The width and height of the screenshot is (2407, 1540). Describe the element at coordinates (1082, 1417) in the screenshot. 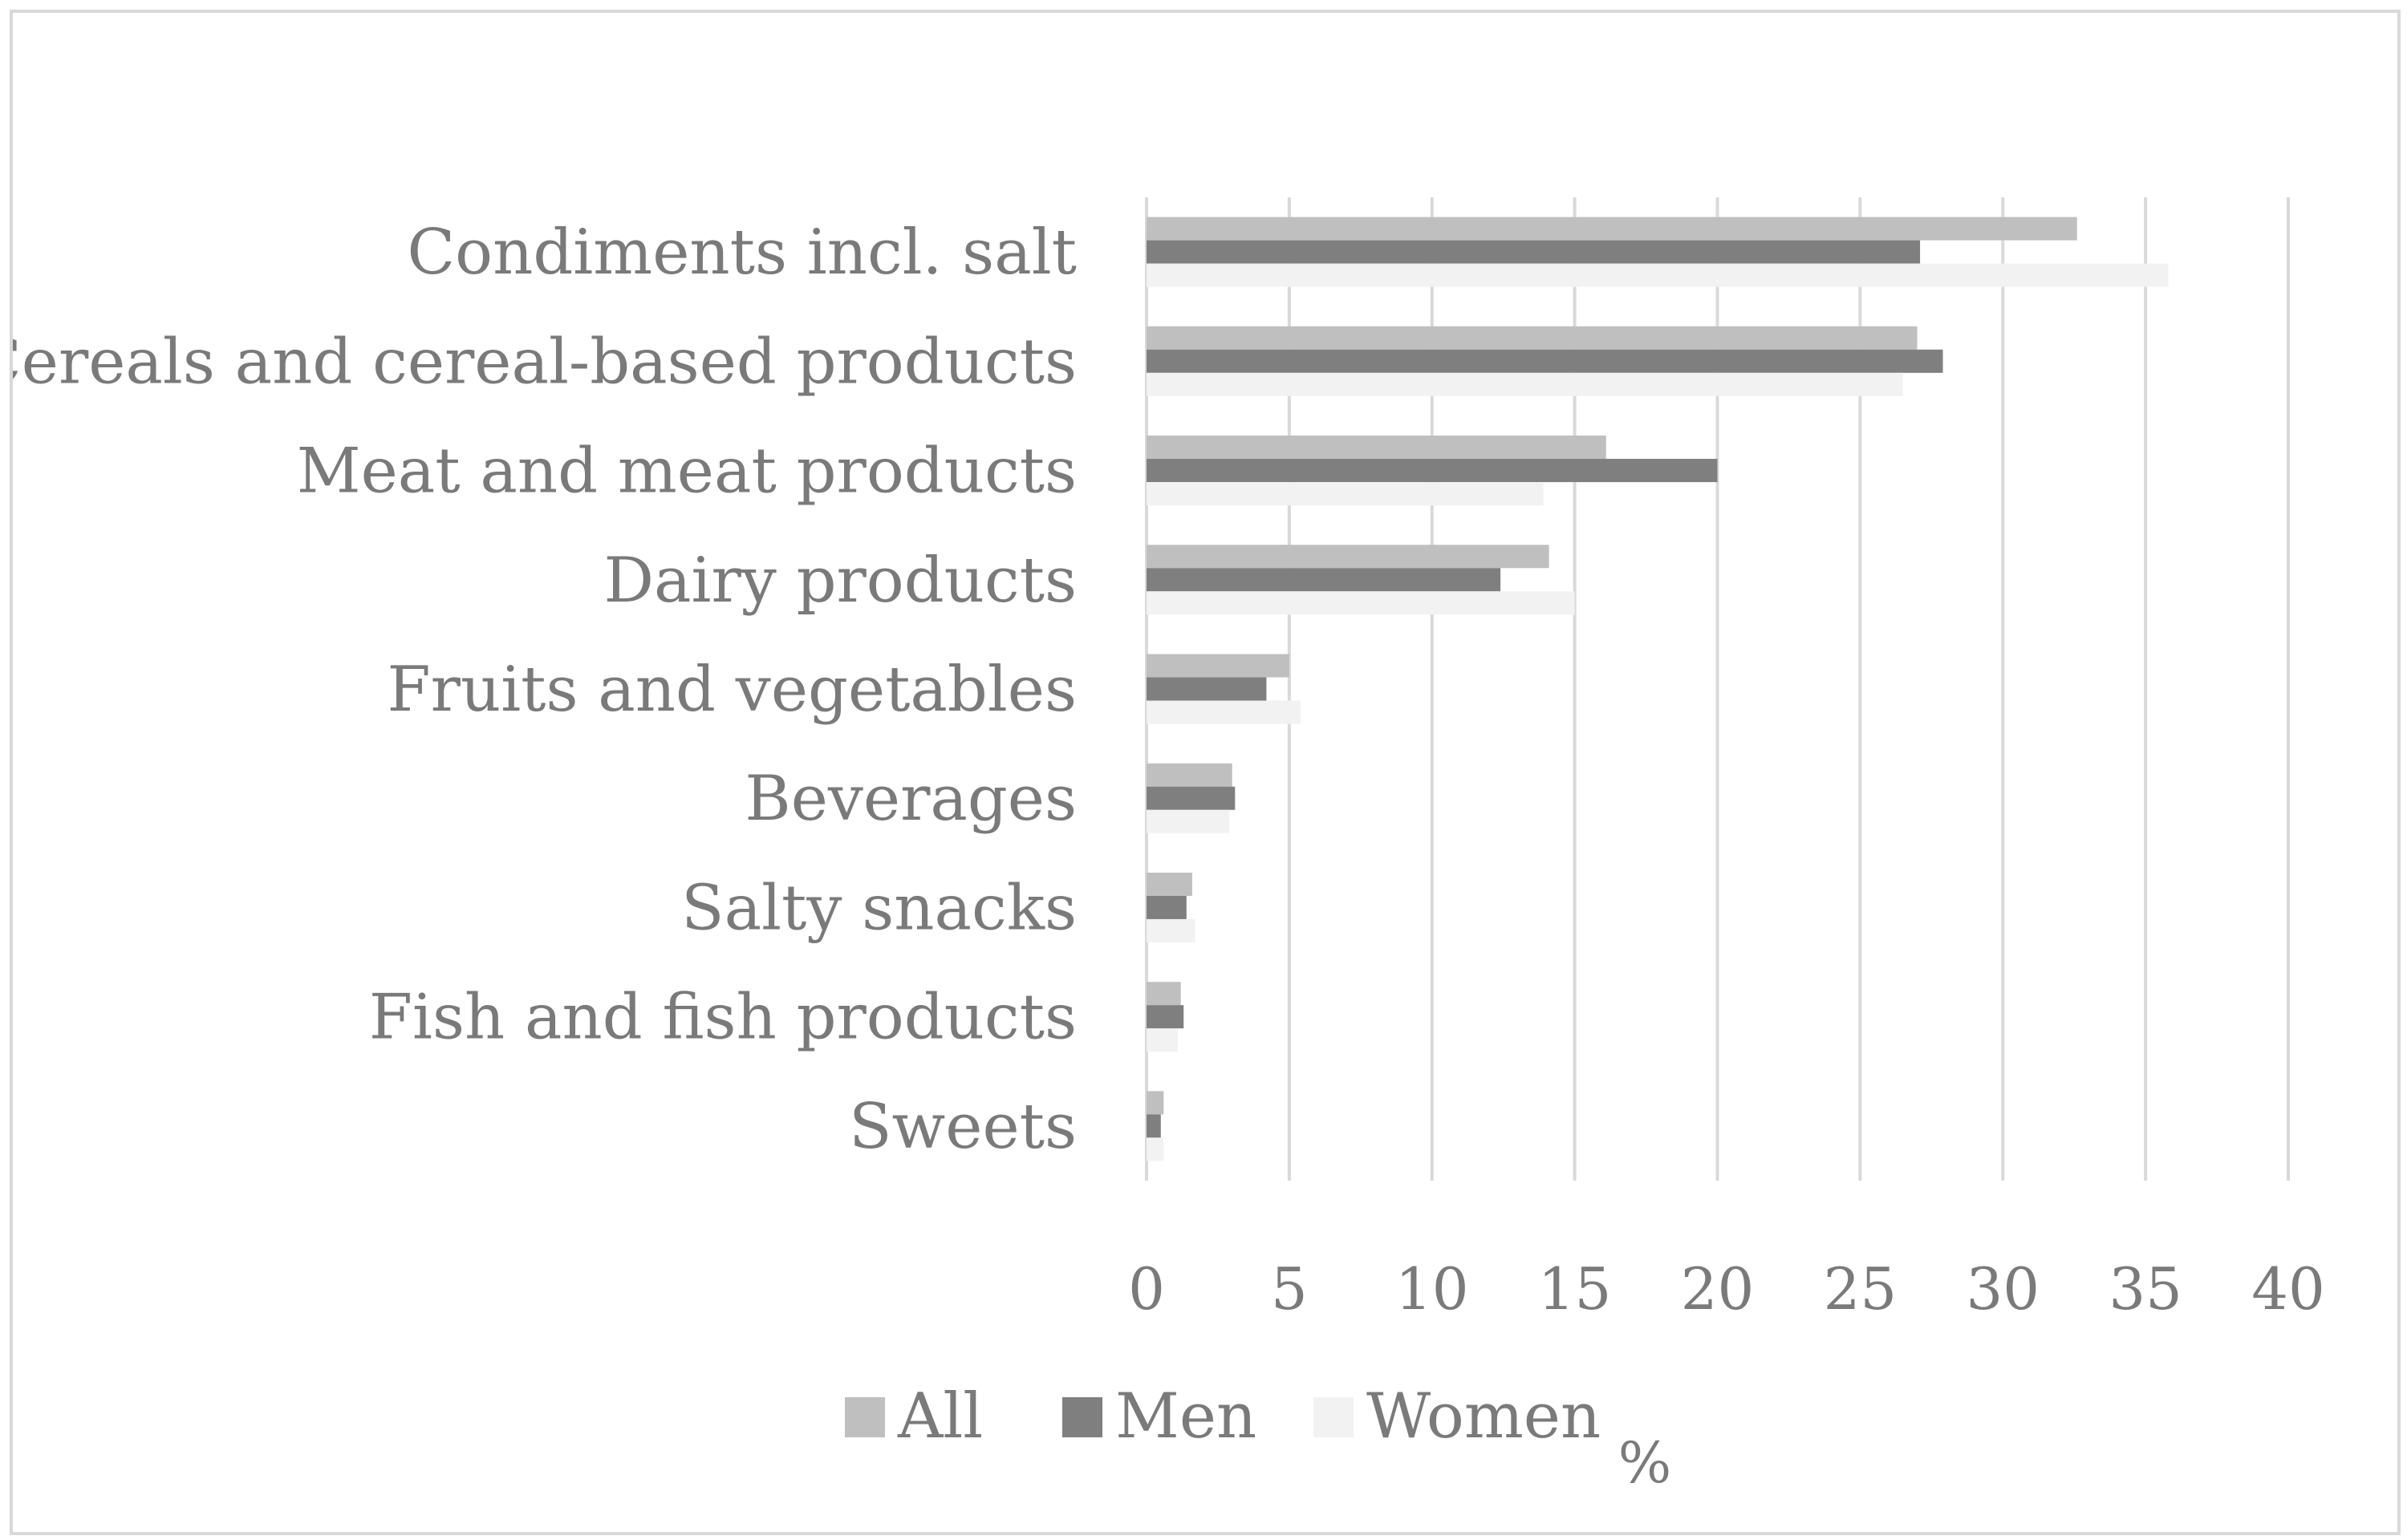

I see `legend-swatch-men` at that location.